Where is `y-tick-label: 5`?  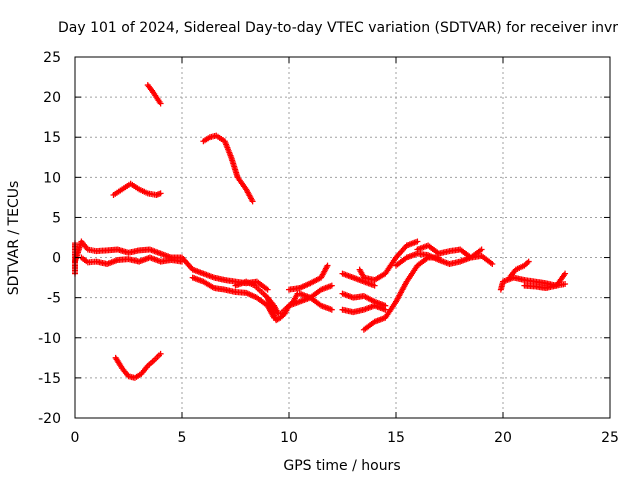 y-tick-label: 5 is located at coordinates (56, 218).